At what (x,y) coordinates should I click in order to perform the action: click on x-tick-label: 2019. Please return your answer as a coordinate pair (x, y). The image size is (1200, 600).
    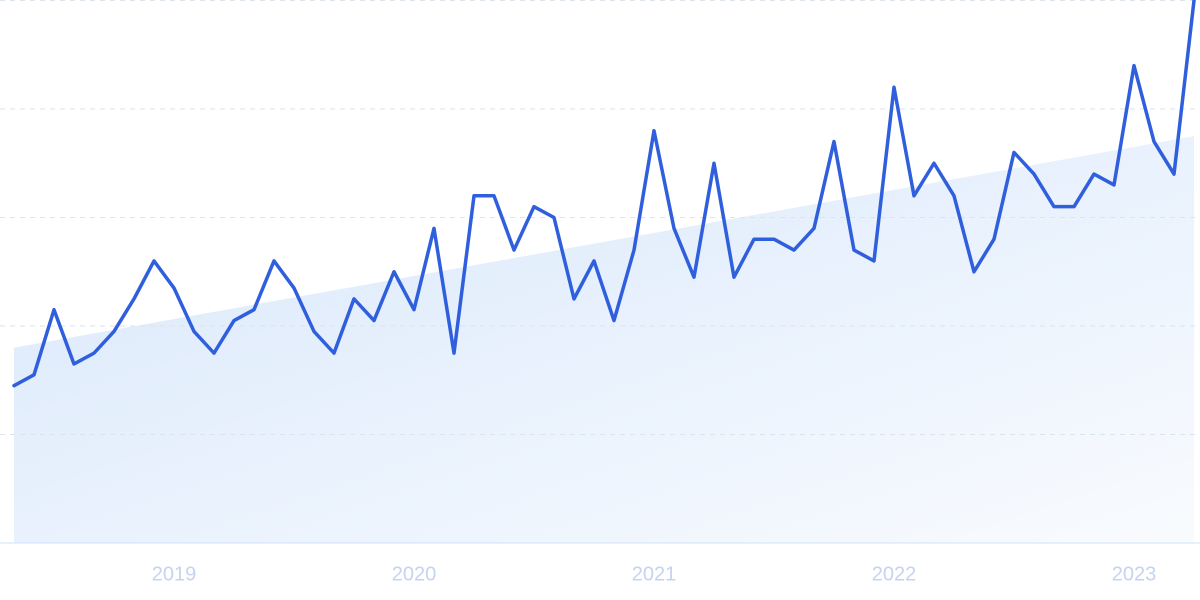
    Looking at the image, I should click on (174, 574).